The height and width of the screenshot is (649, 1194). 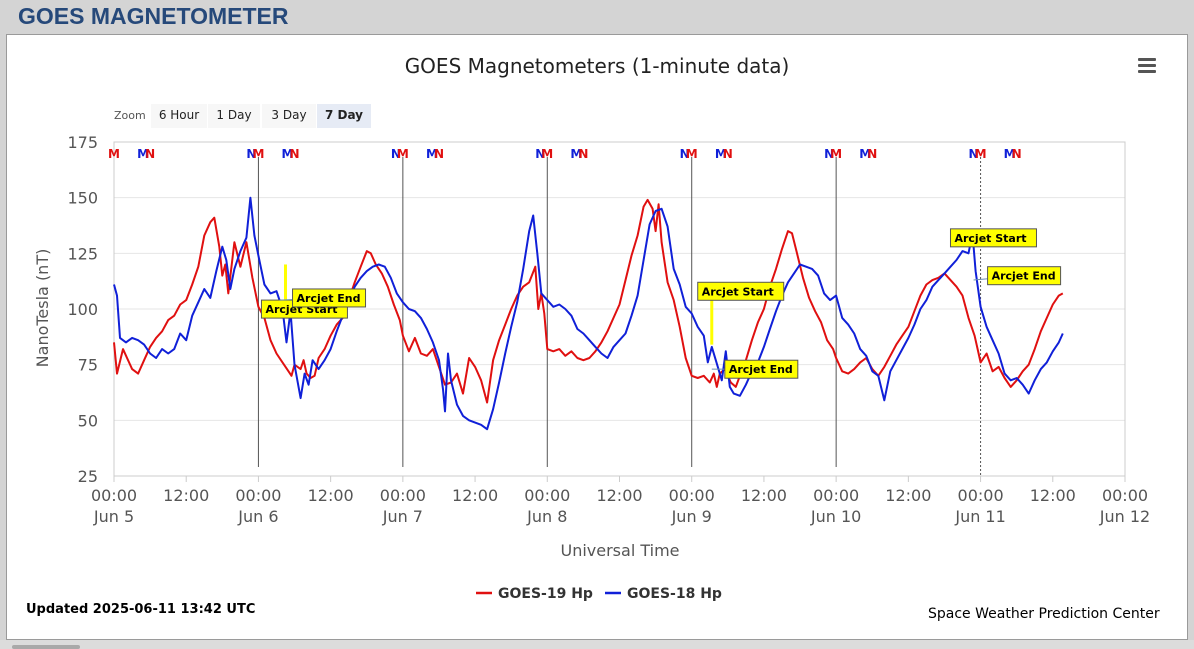 What do you see at coordinates (82, 198) in the screenshot?
I see `y-tick-label: 150` at bounding box center [82, 198].